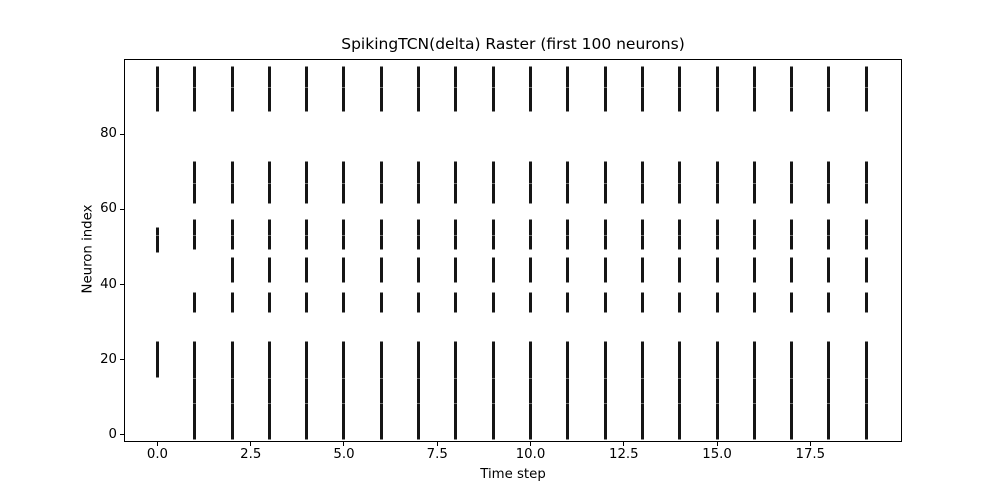  Describe the element at coordinates (623, 454) in the screenshot. I see `x-tick-label: 12.5` at that location.